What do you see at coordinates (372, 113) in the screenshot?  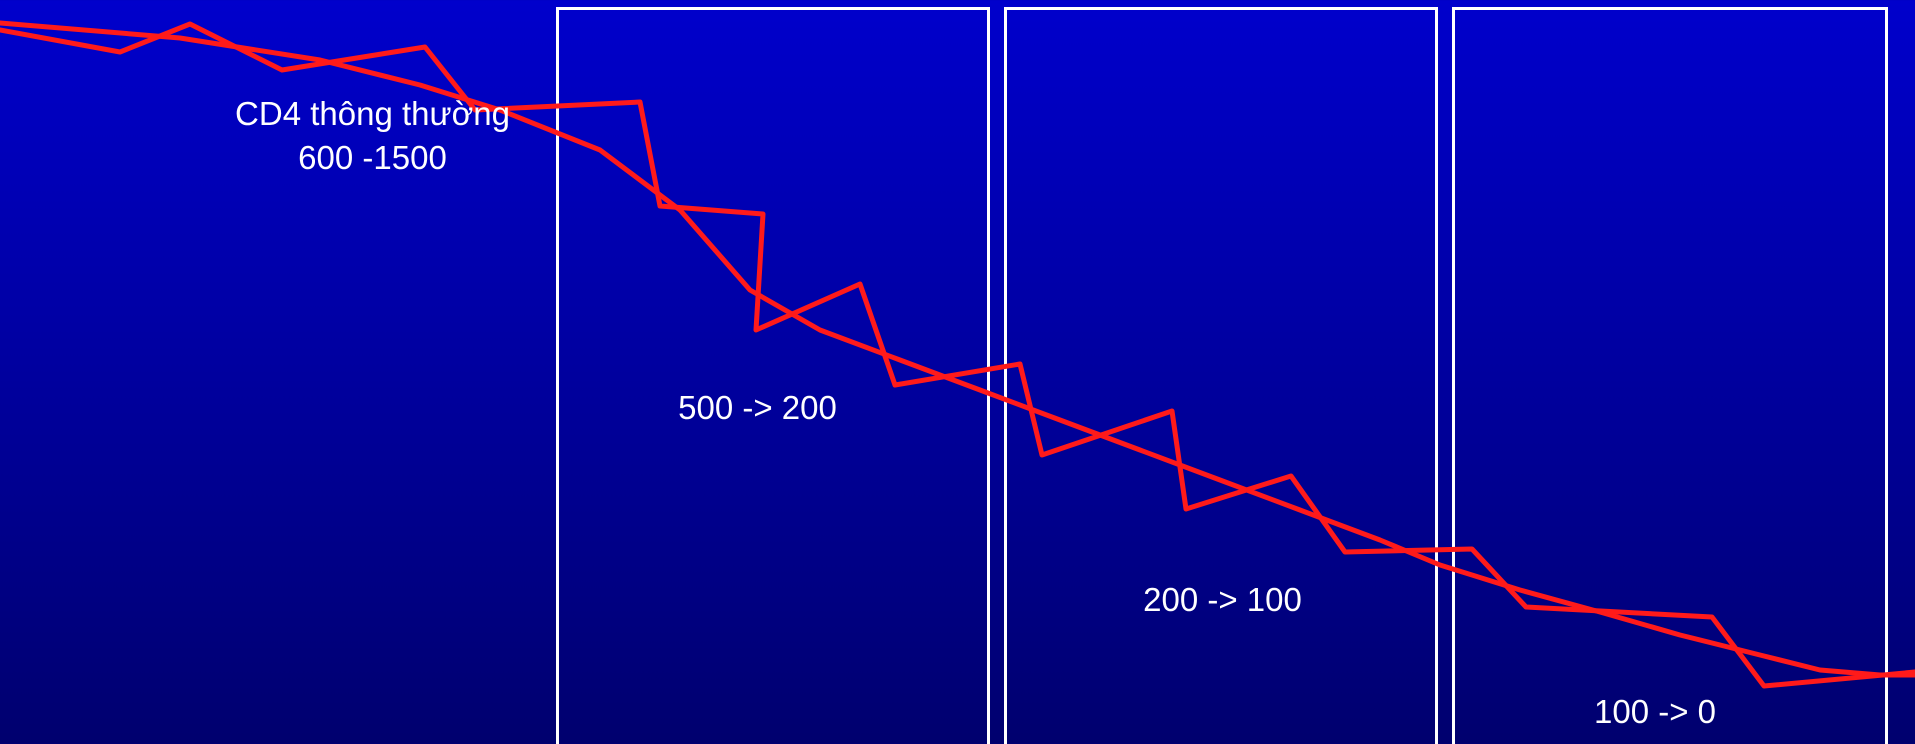 I see `stage-label-normal-title: CD4 thông thường` at bounding box center [372, 113].